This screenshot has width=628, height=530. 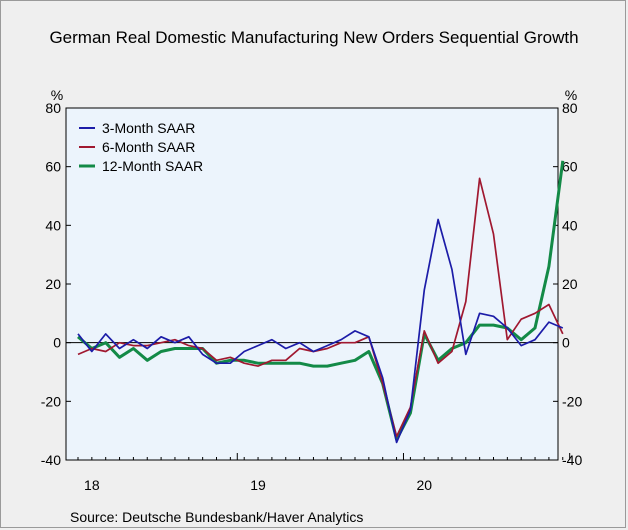 I want to click on y-unit-right: %, so click(x=571, y=95).